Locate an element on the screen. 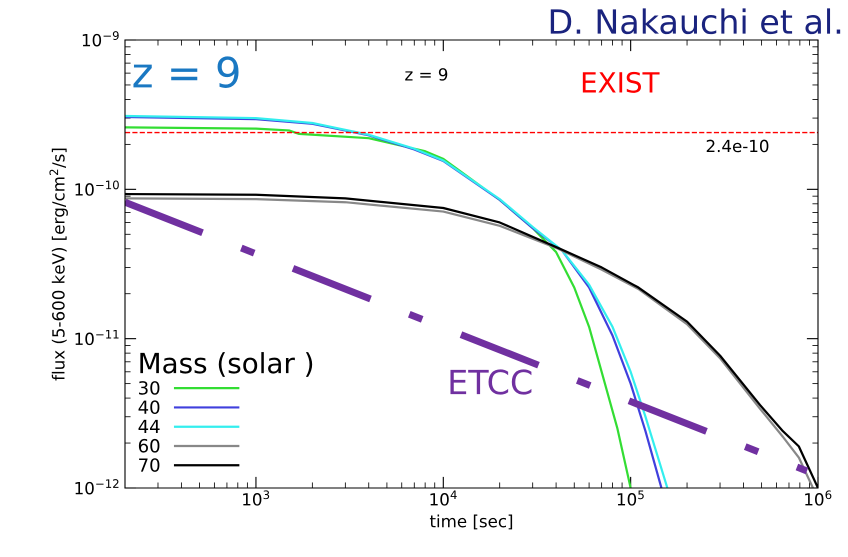 This screenshot has width=848, height=557. x-tick-label: 10$^{3}$ is located at coordinates (256, 498).